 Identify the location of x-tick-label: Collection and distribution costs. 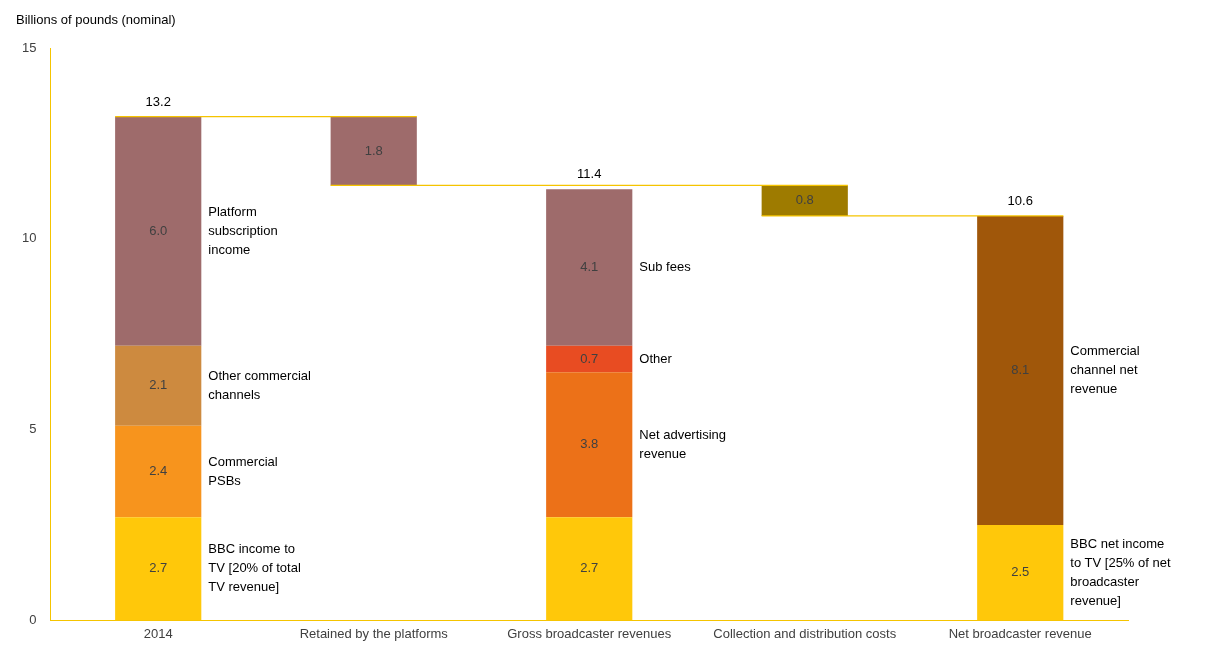
(805, 633).